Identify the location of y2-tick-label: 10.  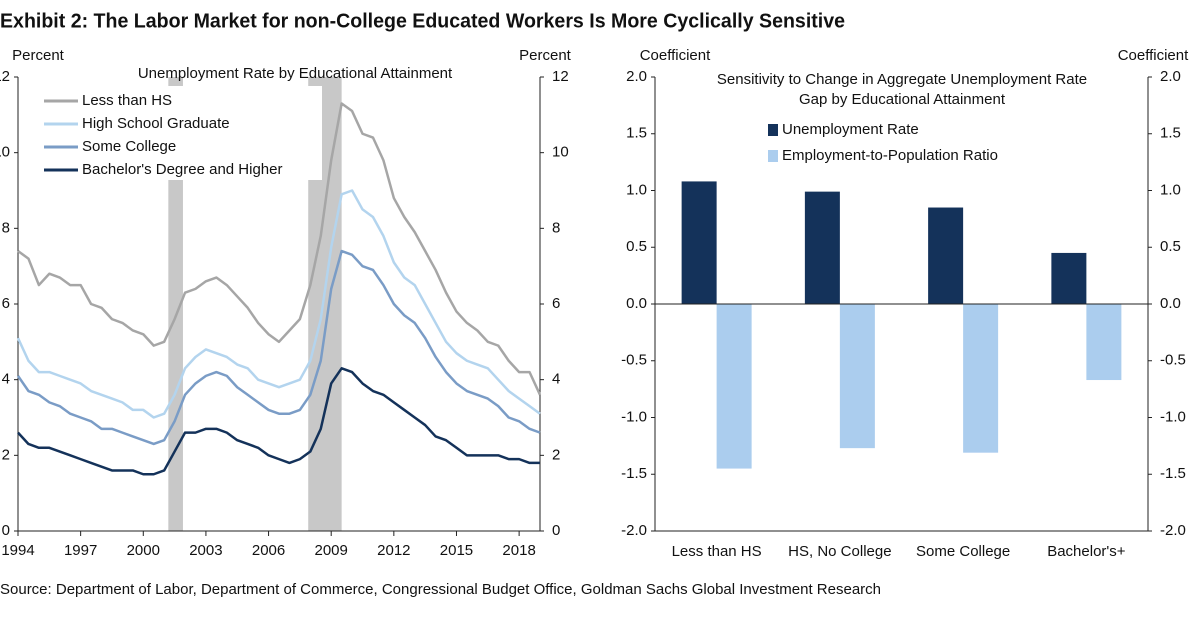
(560, 152).